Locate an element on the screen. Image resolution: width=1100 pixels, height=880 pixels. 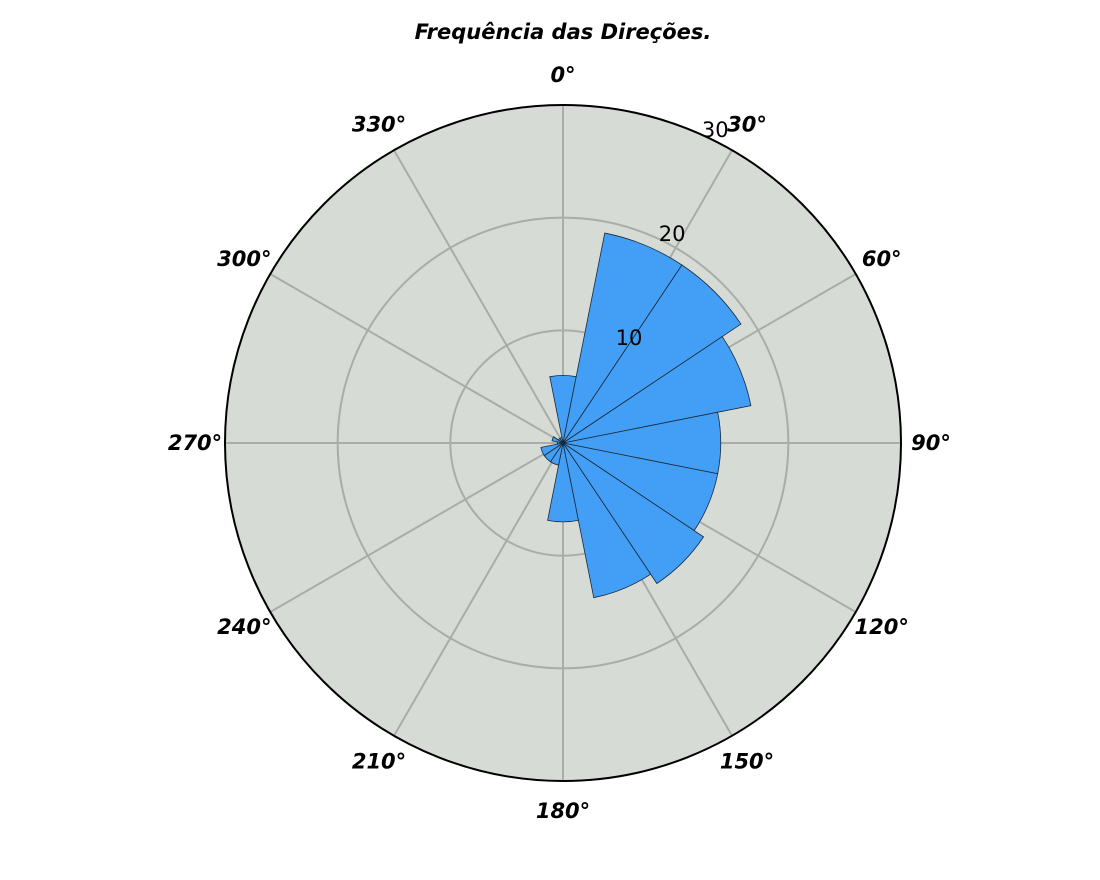
radial-tick-labels: 10 20 30 is located at coordinates (672, 234).